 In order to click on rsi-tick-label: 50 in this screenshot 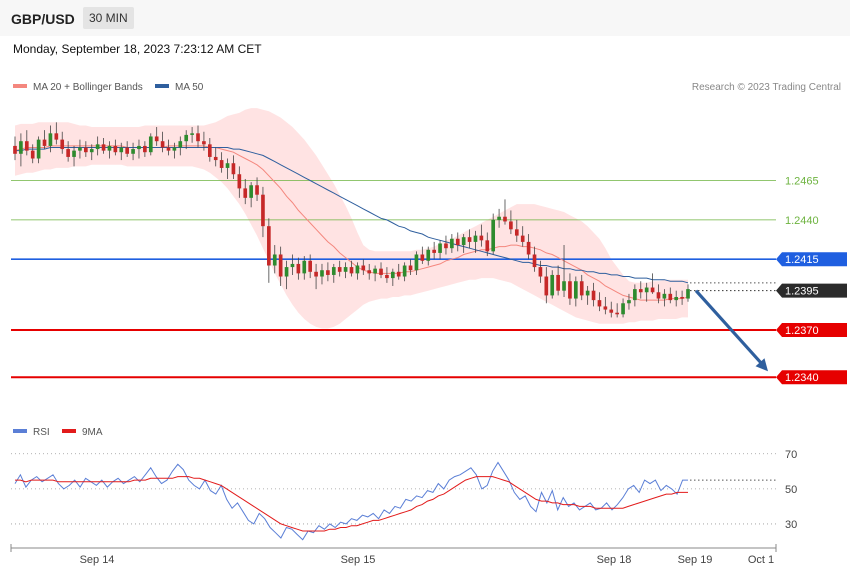, I will do `click(791, 490)`.